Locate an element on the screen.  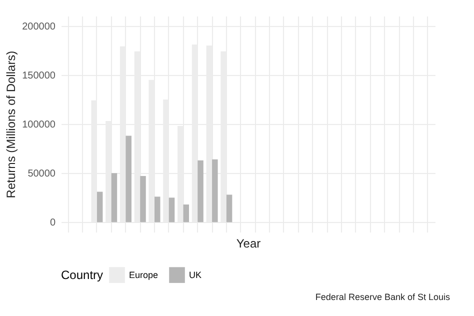
legend-label: Europe is located at coordinates (143, 275).